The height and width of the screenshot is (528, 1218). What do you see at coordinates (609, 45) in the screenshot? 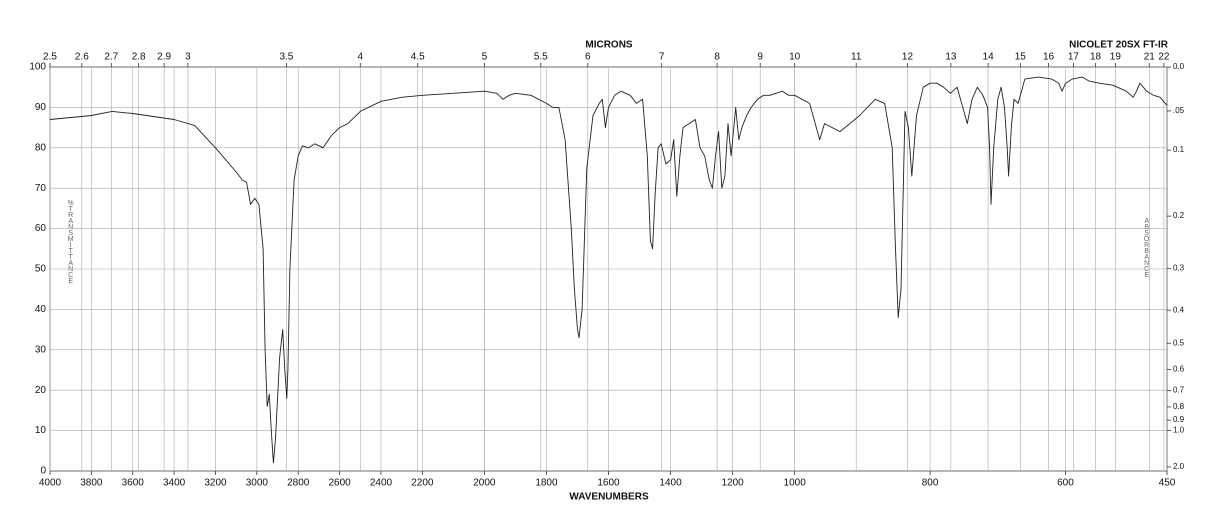
I see `x2-axis-title: MICRONS` at bounding box center [609, 45].